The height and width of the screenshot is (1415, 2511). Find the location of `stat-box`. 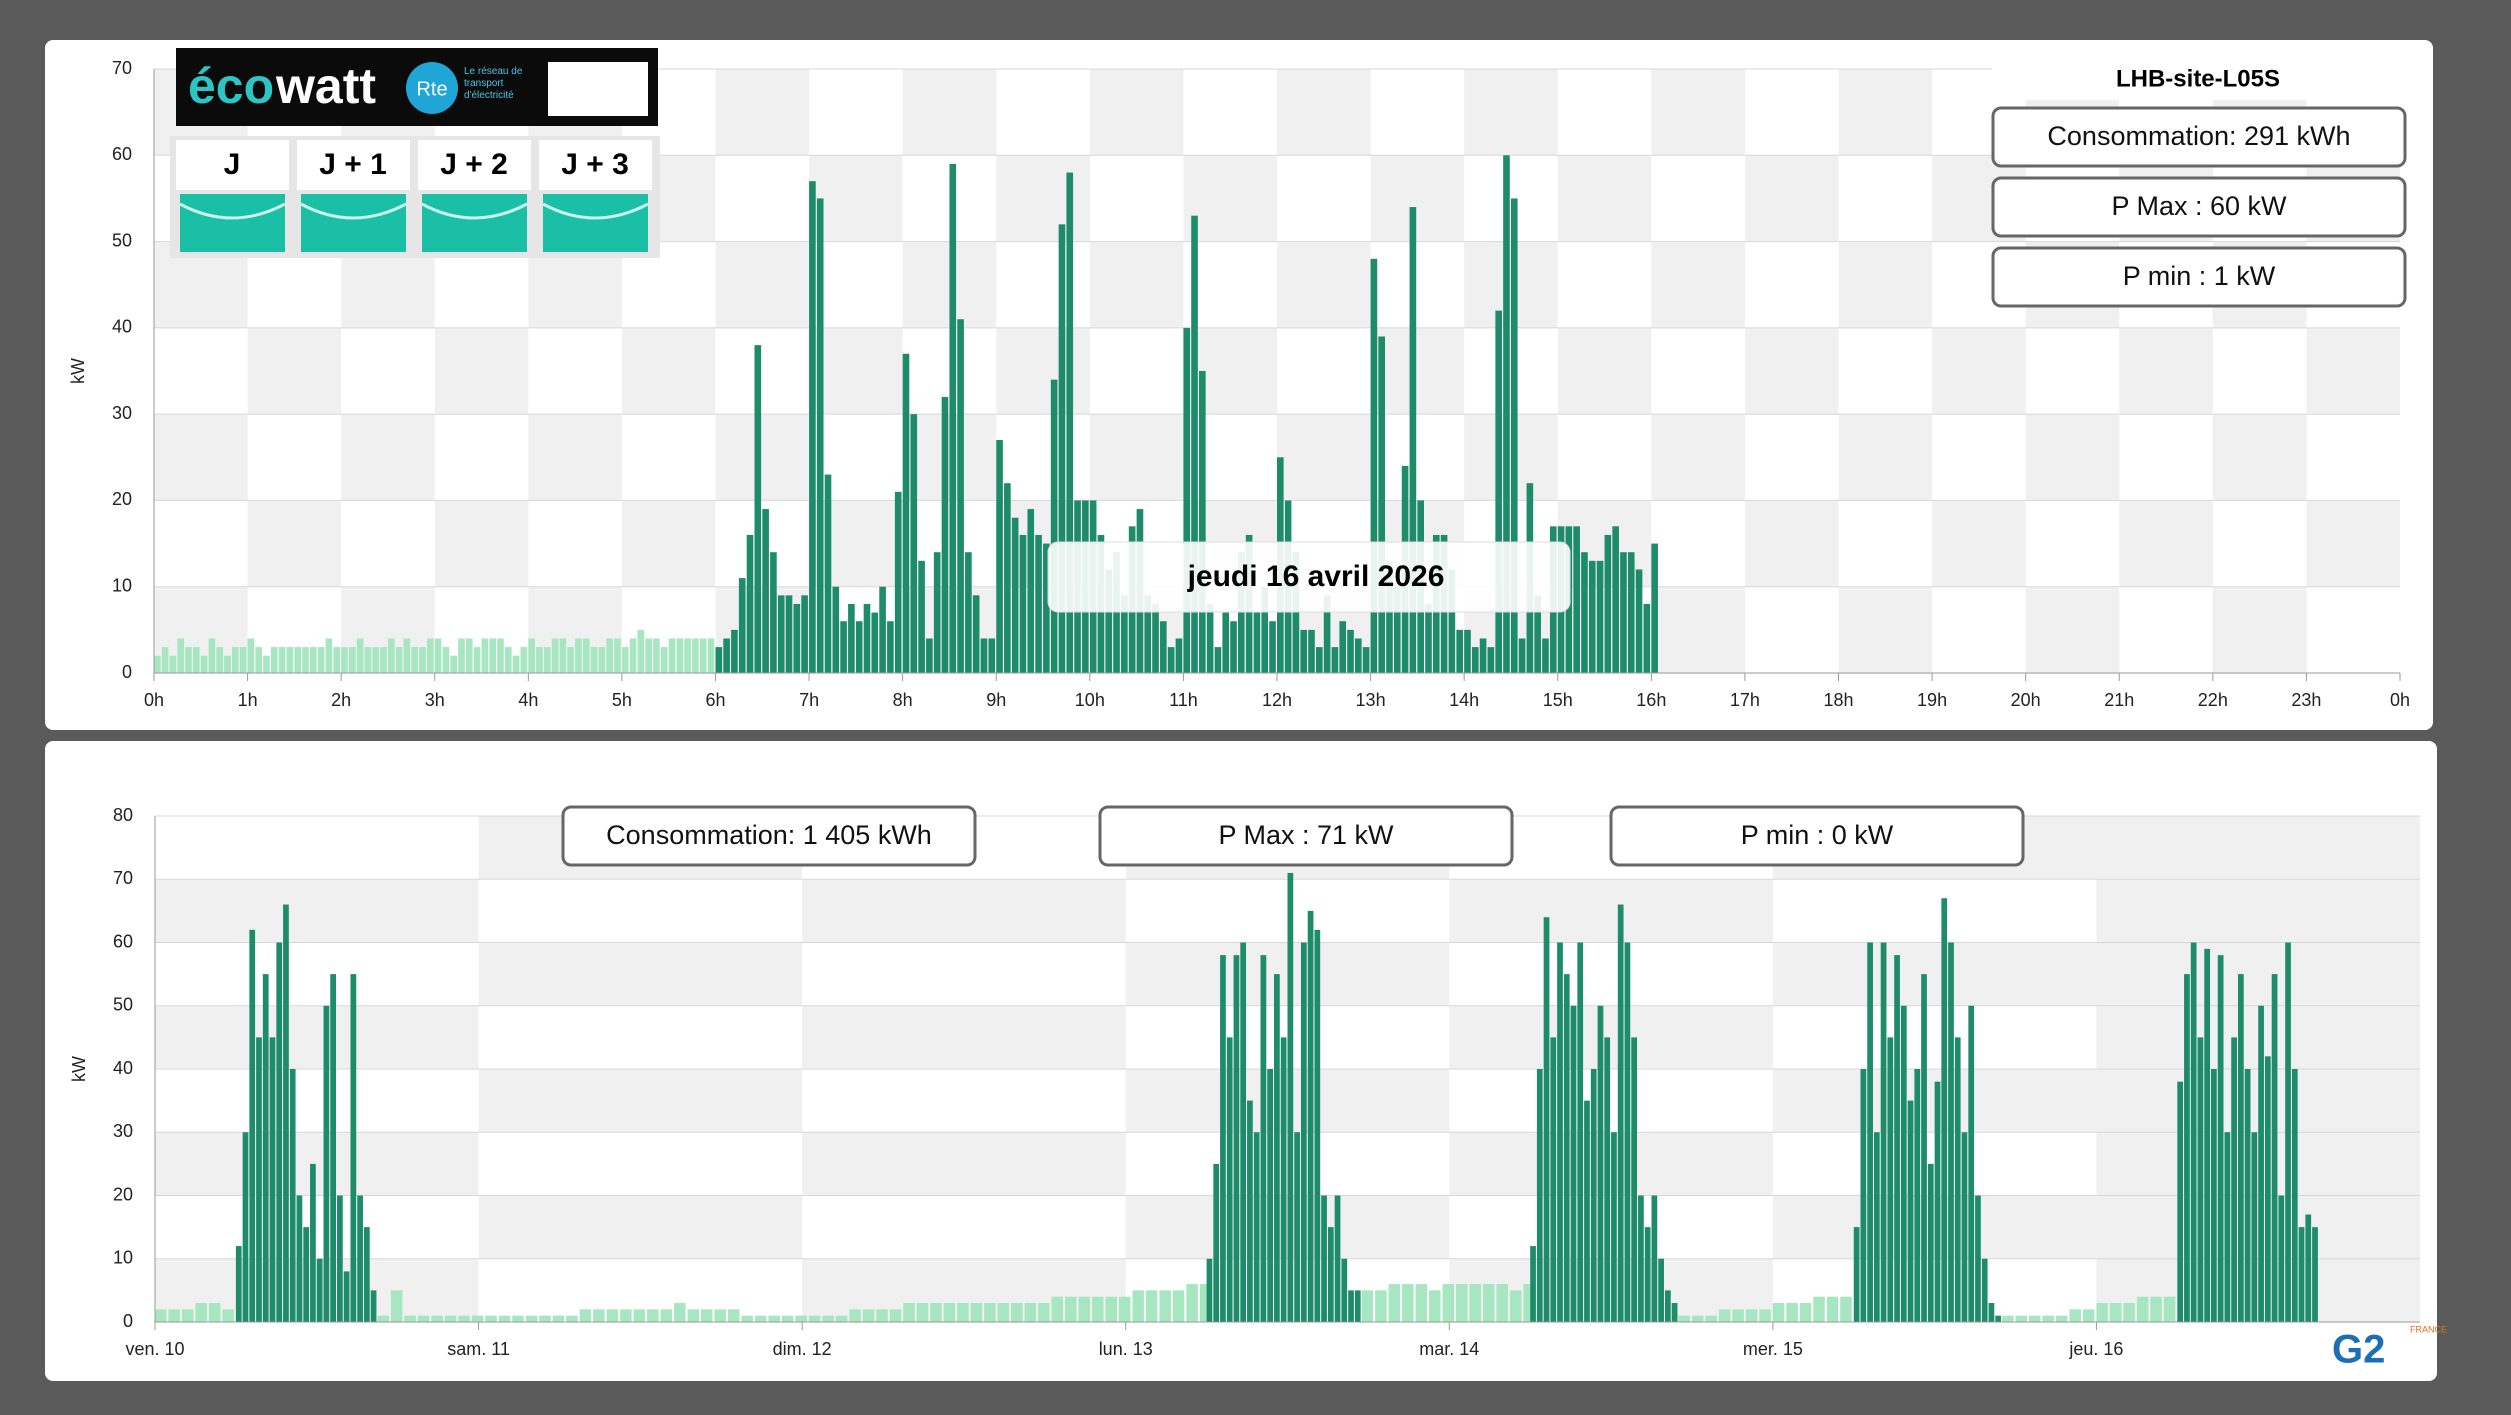

stat-box is located at coordinates (1306, 836).